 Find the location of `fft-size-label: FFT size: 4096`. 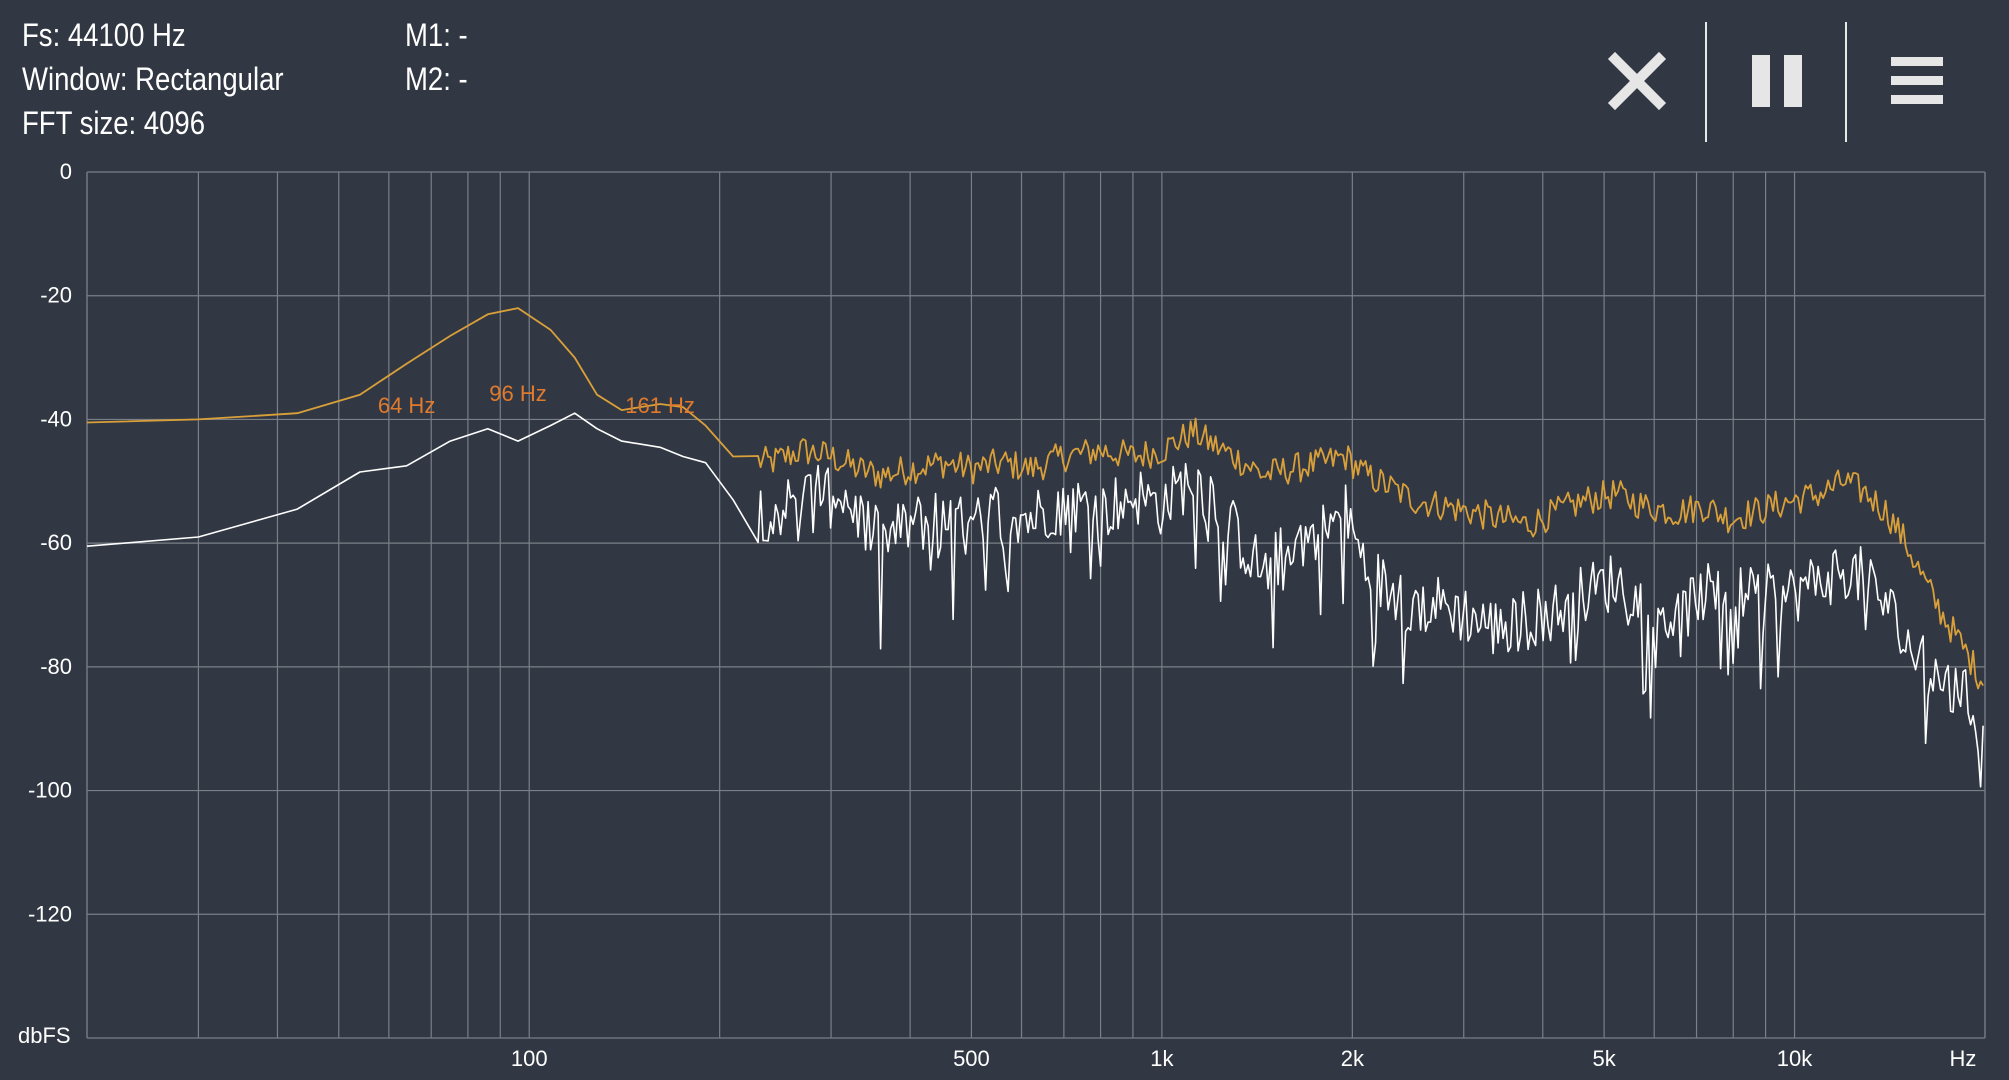

fft-size-label: FFT size: 4096 is located at coordinates (114, 123).